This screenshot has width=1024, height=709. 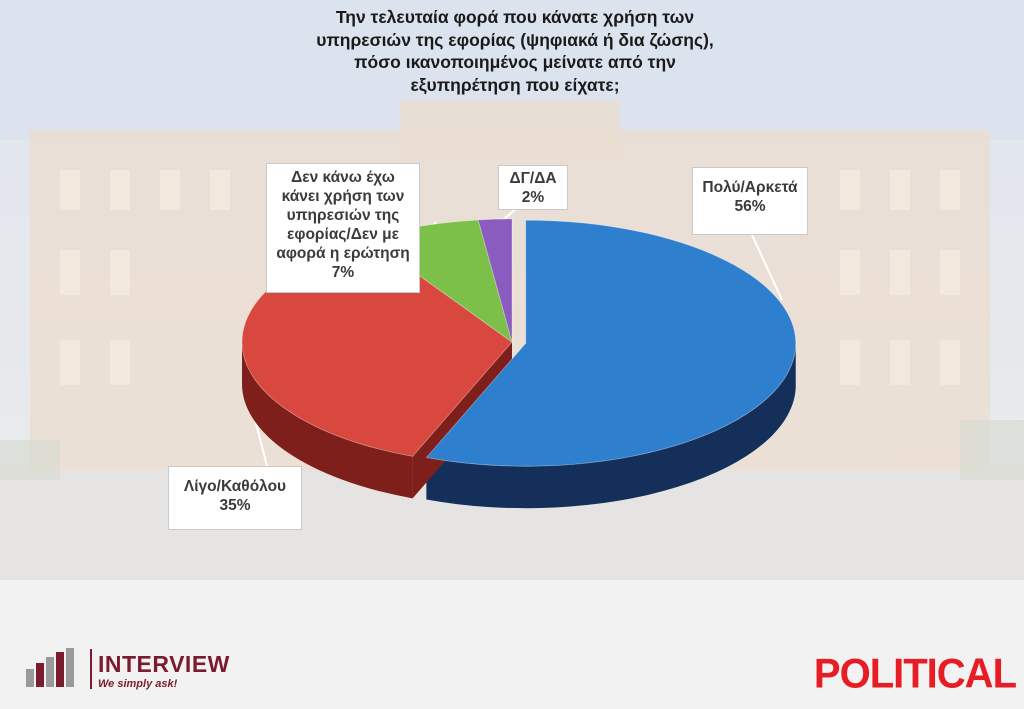 I want to click on slice-label-value: 56%, so click(x=750, y=206).